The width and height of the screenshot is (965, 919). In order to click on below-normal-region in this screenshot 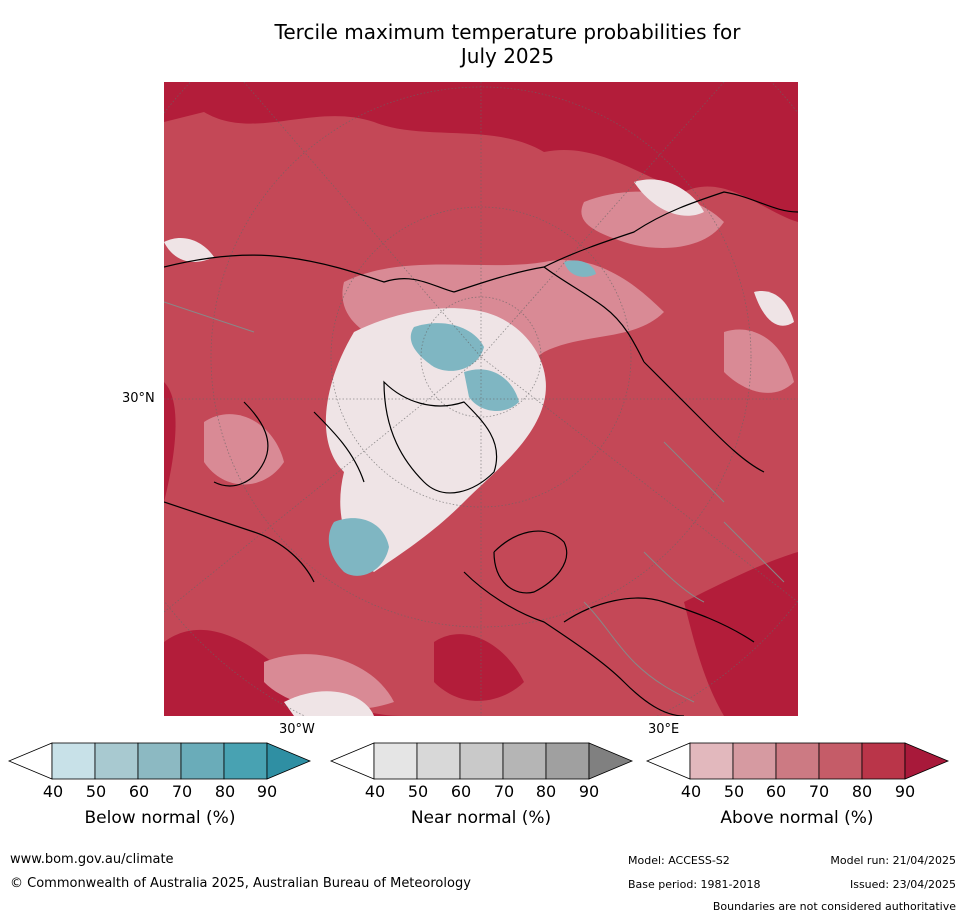, I will do `click(462, 418)`.